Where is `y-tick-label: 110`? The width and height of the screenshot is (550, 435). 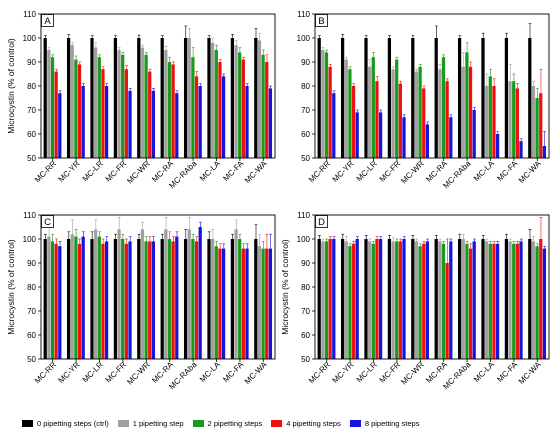 y-tick-label: 110 is located at coordinates (303, 14).